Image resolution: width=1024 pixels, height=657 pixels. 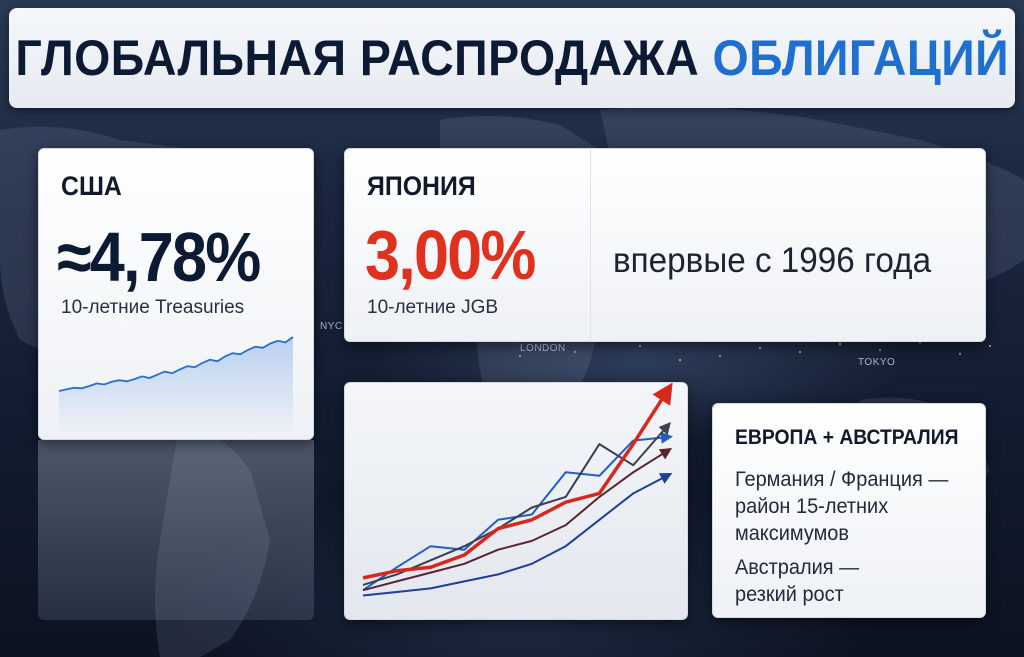 I want to click on page-title: ГЛОБАЛЬНАЯ РАСПРОДАЖА ОБЛИГАЦИЙ, so click(x=512, y=58).